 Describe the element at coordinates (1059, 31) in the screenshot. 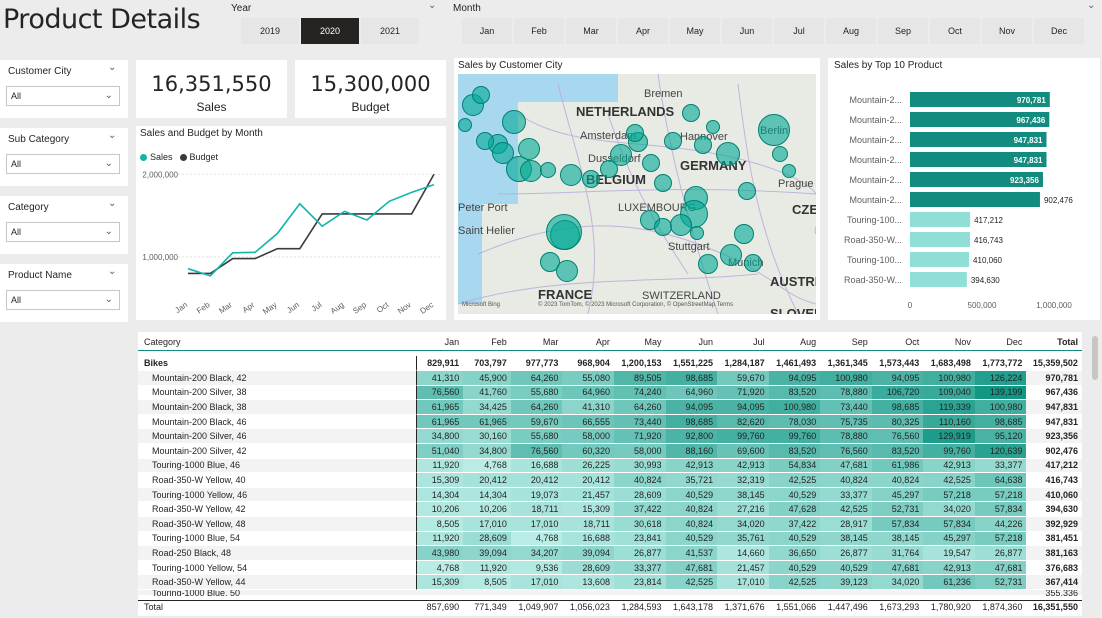

I see `month-tile-dec: Dec` at that location.